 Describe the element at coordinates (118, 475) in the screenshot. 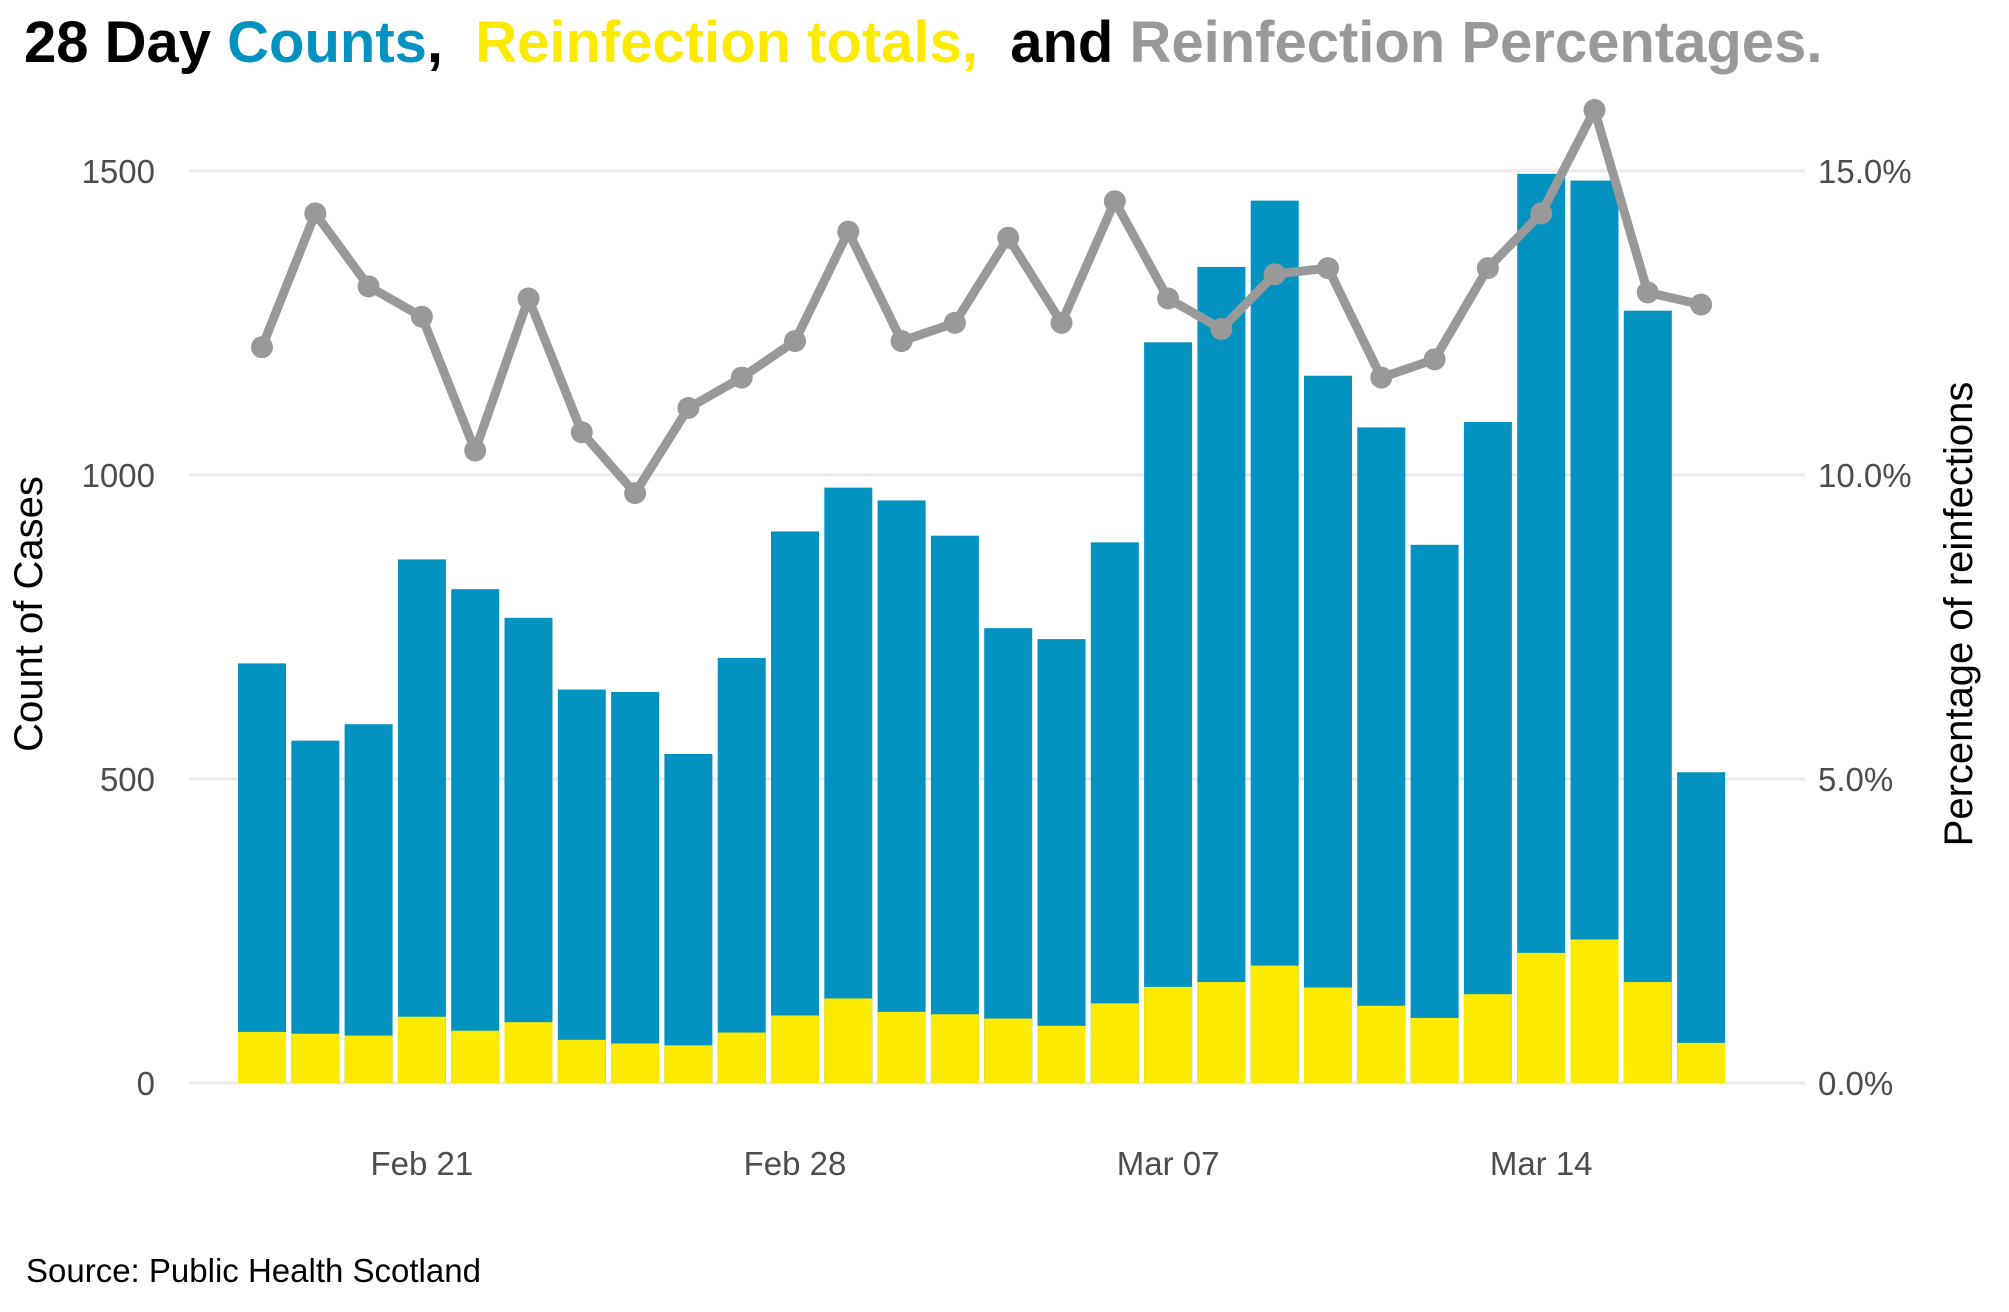

I see `y-tick-label: 1000` at that location.